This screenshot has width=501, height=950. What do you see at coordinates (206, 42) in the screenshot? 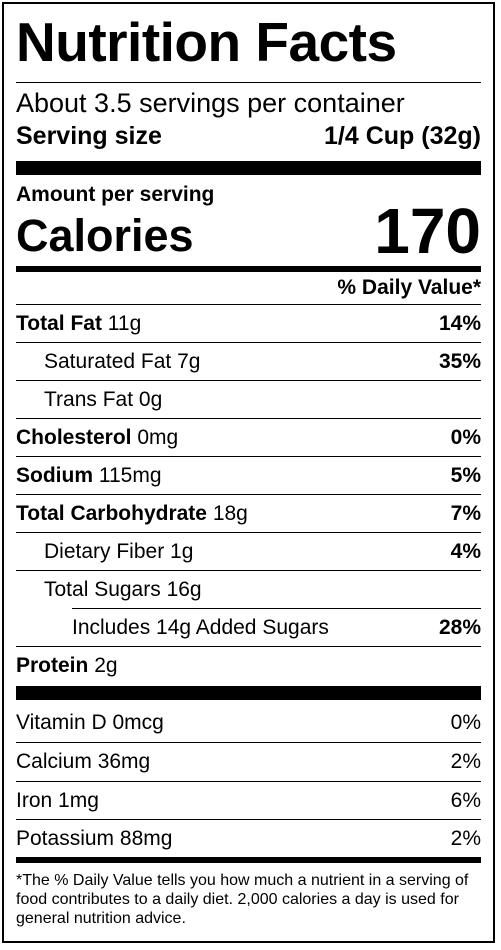
I see `panel-title: Nutrition Facts` at bounding box center [206, 42].